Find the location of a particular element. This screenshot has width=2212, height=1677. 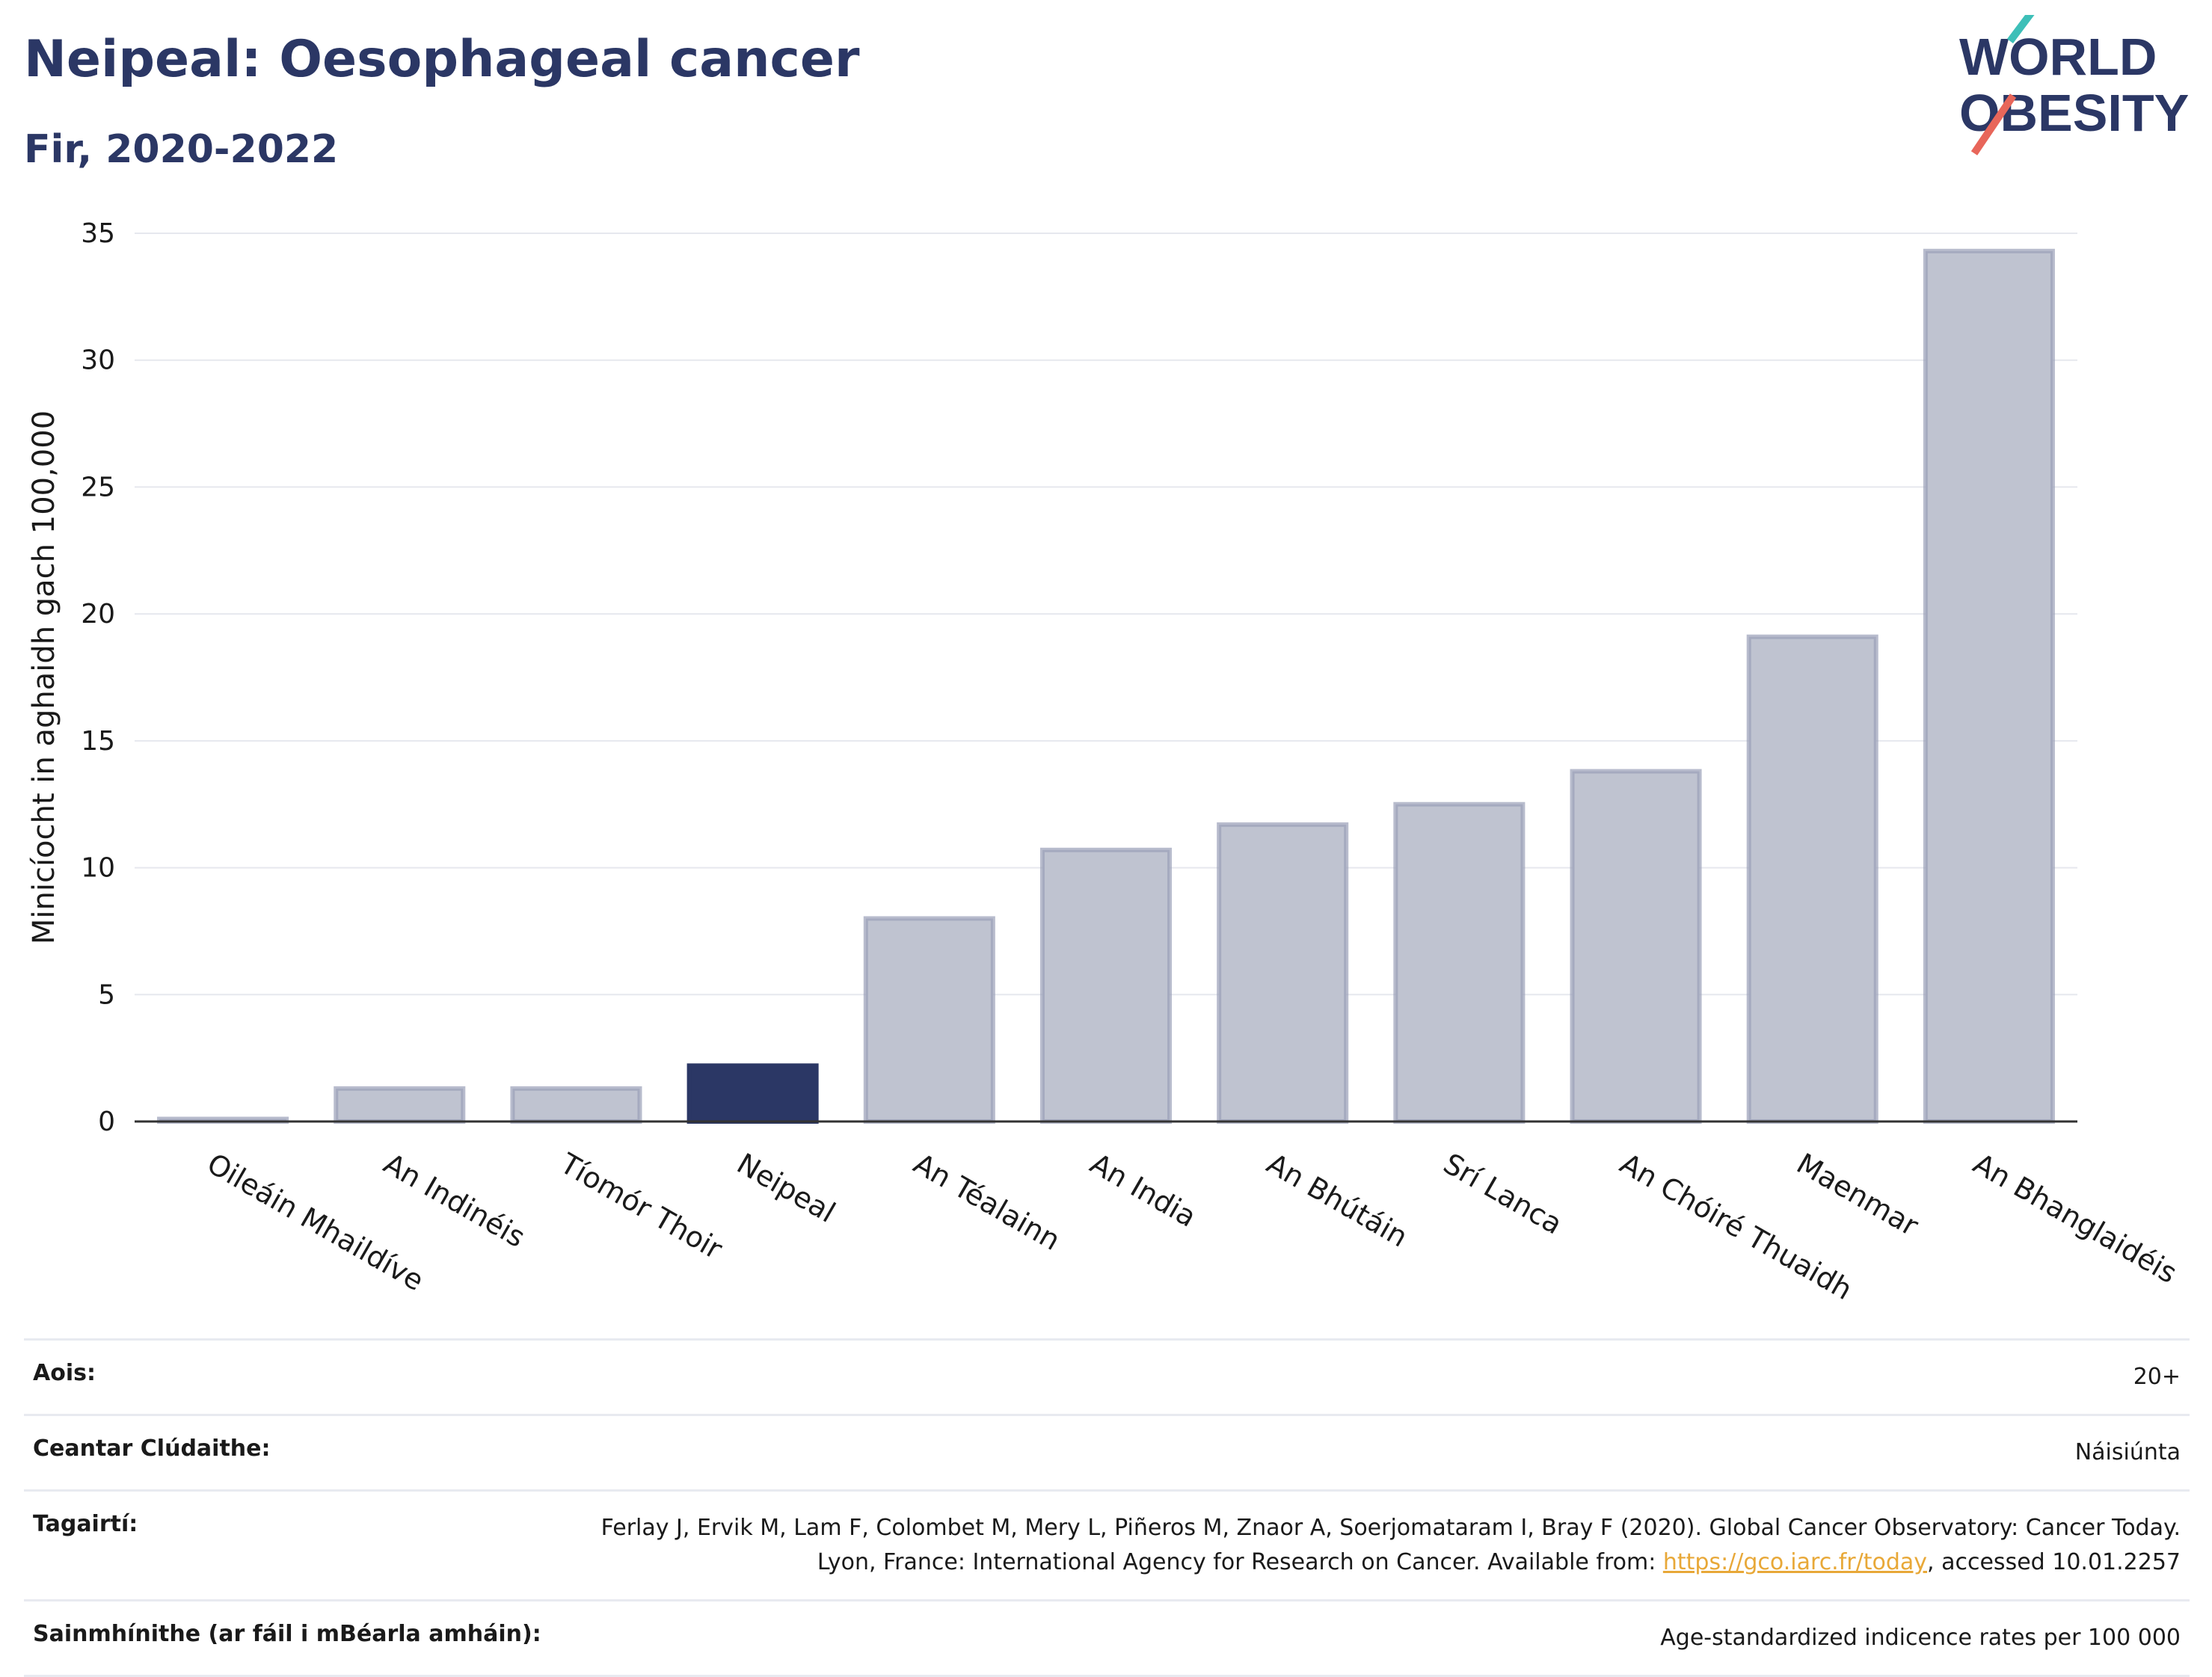

world-obesity-logo: WORLD OBESITY is located at coordinates (2074, 85).